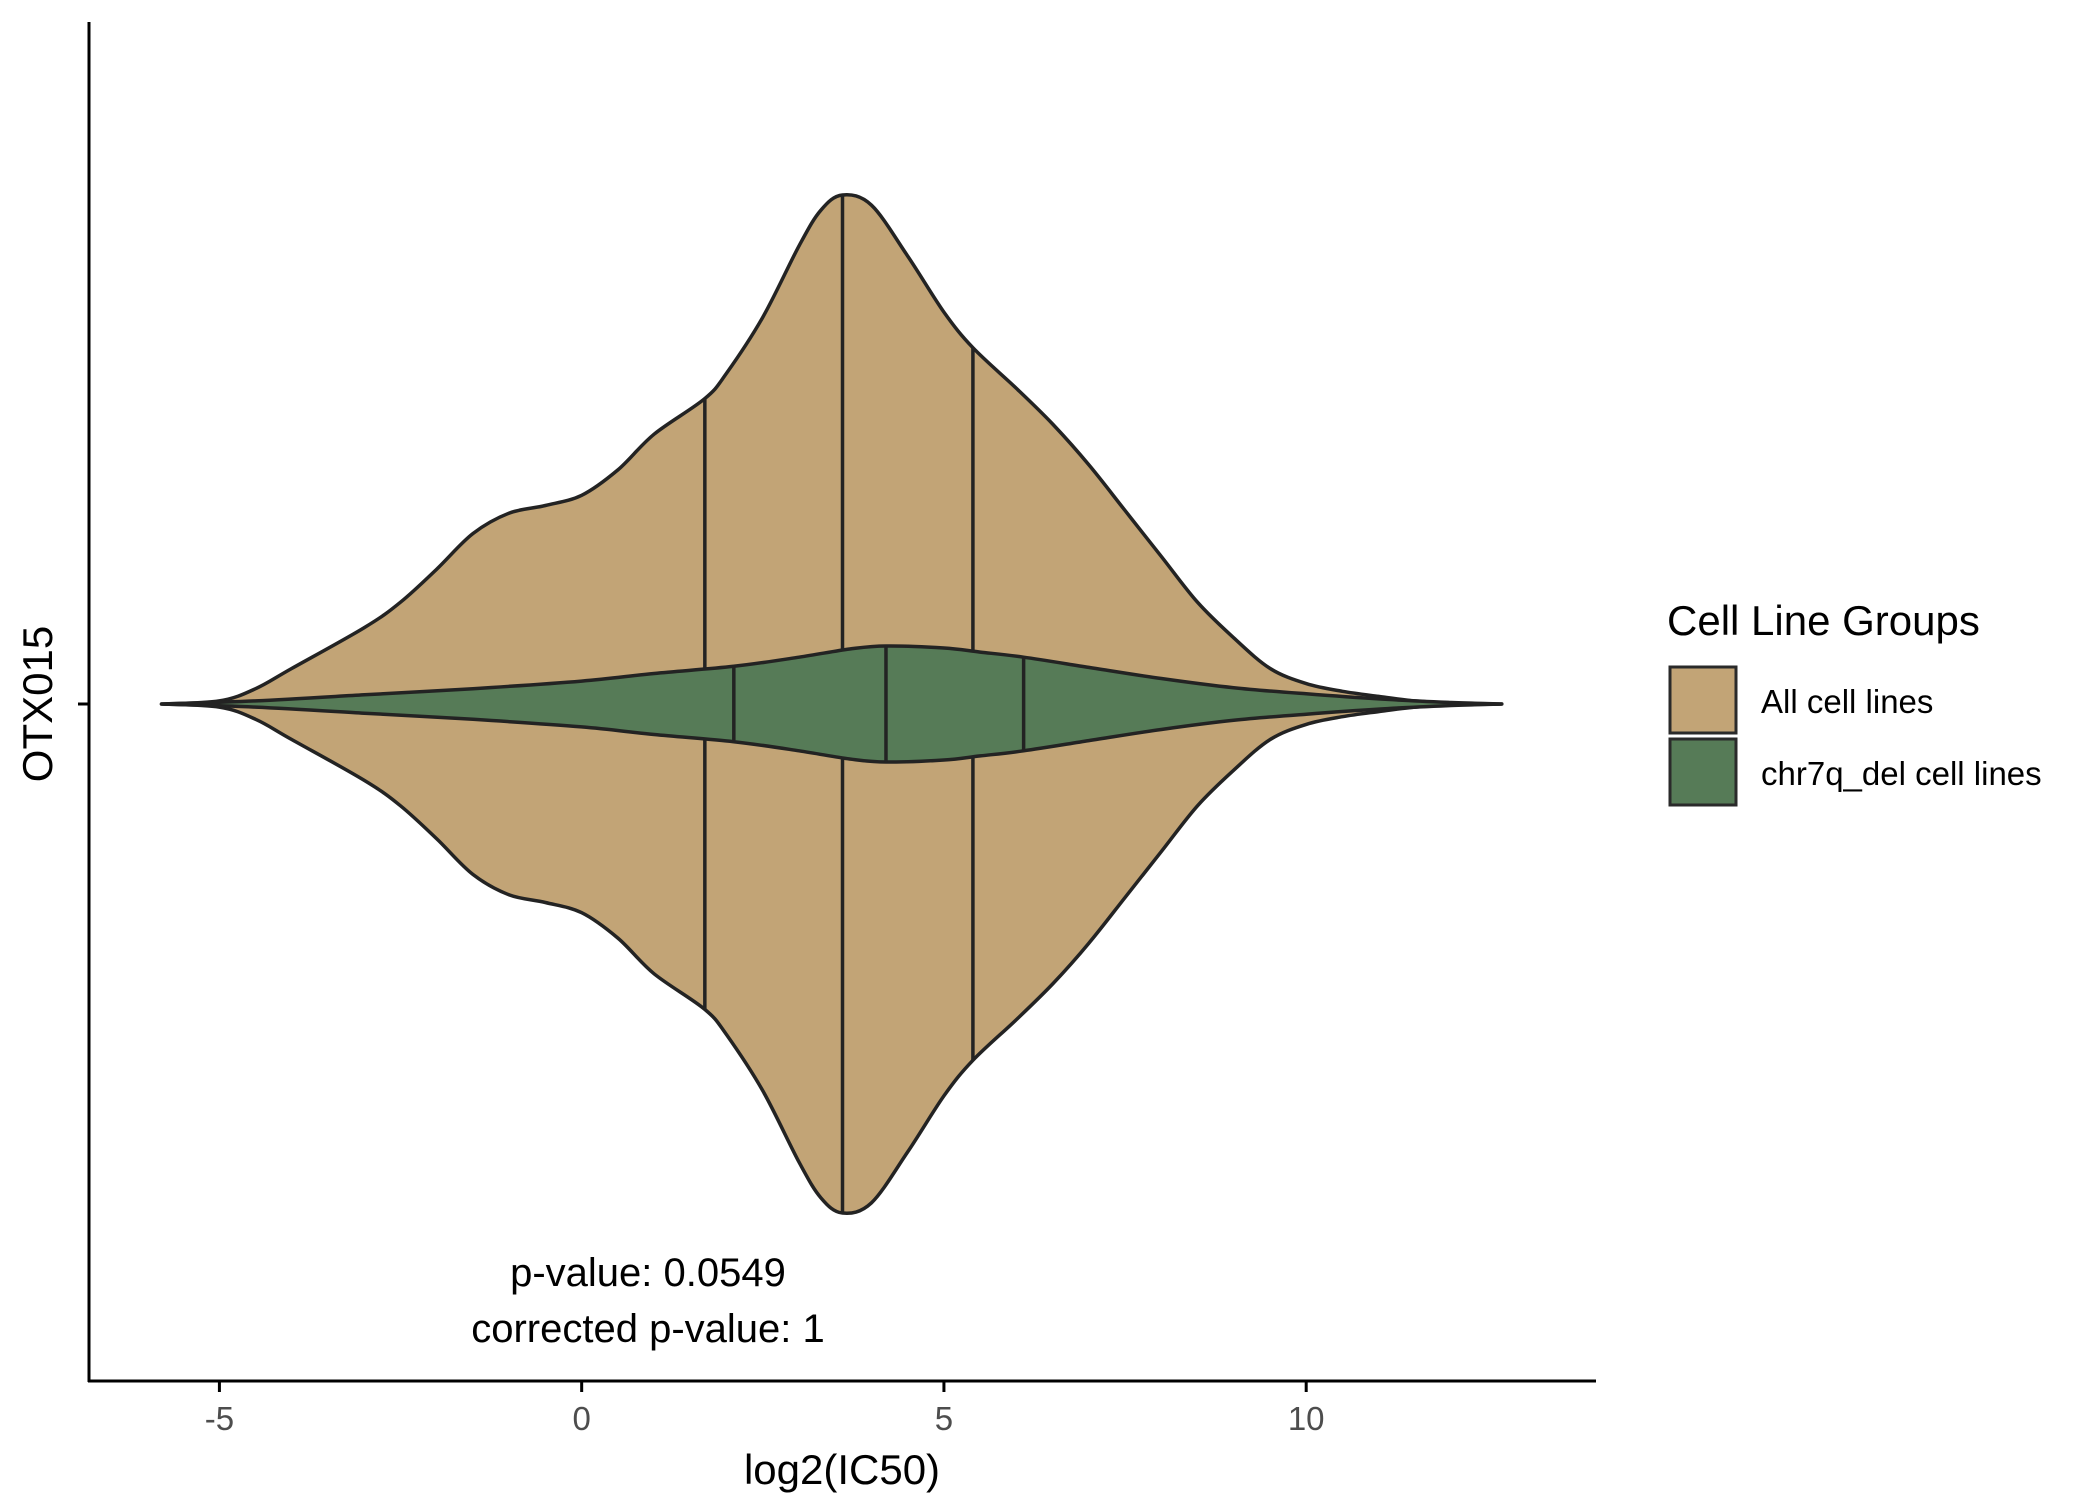 The image size is (2099, 1499). What do you see at coordinates (842, 1469) in the screenshot?
I see `x-axis-label: log2(IC50)` at bounding box center [842, 1469].